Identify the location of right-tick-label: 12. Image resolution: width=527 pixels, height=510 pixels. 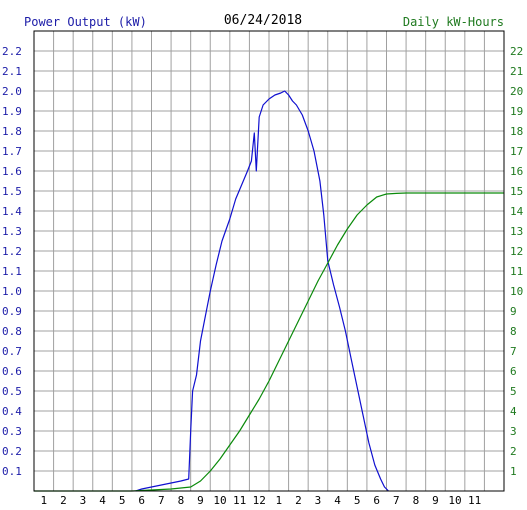
(516, 251).